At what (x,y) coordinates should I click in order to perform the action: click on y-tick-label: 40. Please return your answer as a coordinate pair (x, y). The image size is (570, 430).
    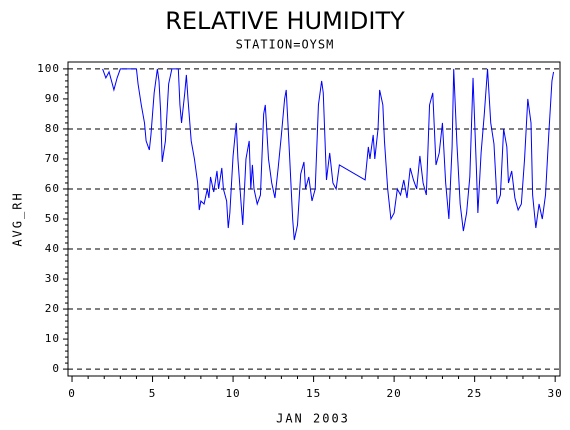
    Looking at the image, I should click on (52, 248).